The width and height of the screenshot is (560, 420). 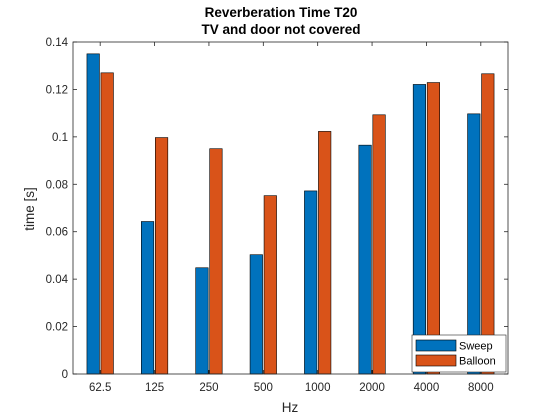 I want to click on legend-label-sweep: Sweep, so click(x=476, y=347).